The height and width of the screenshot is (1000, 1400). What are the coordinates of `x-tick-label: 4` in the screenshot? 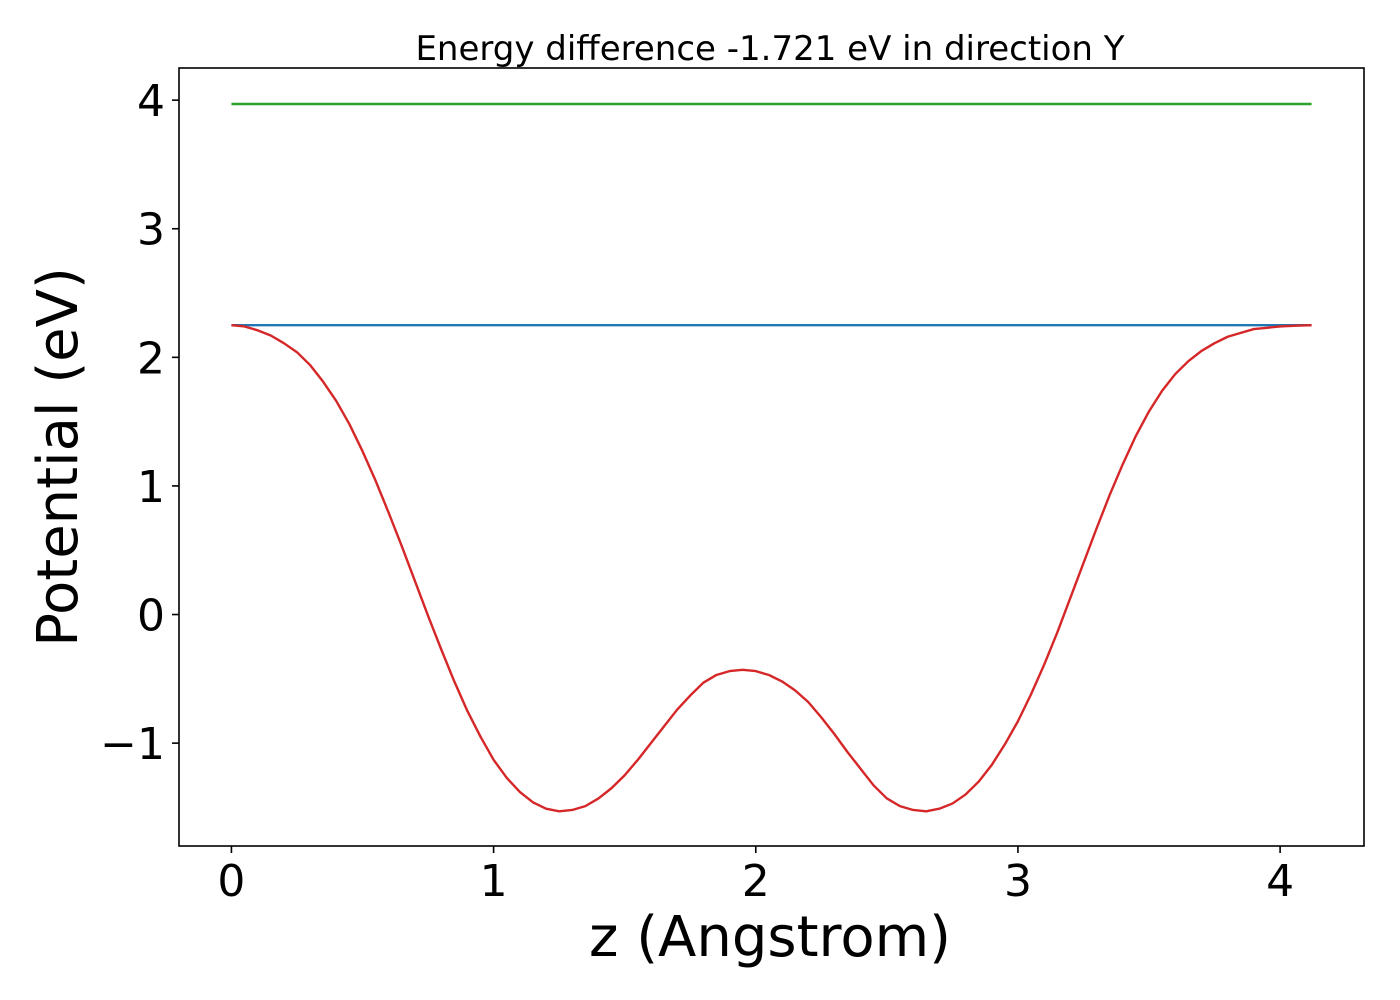 It's located at (1280, 881).